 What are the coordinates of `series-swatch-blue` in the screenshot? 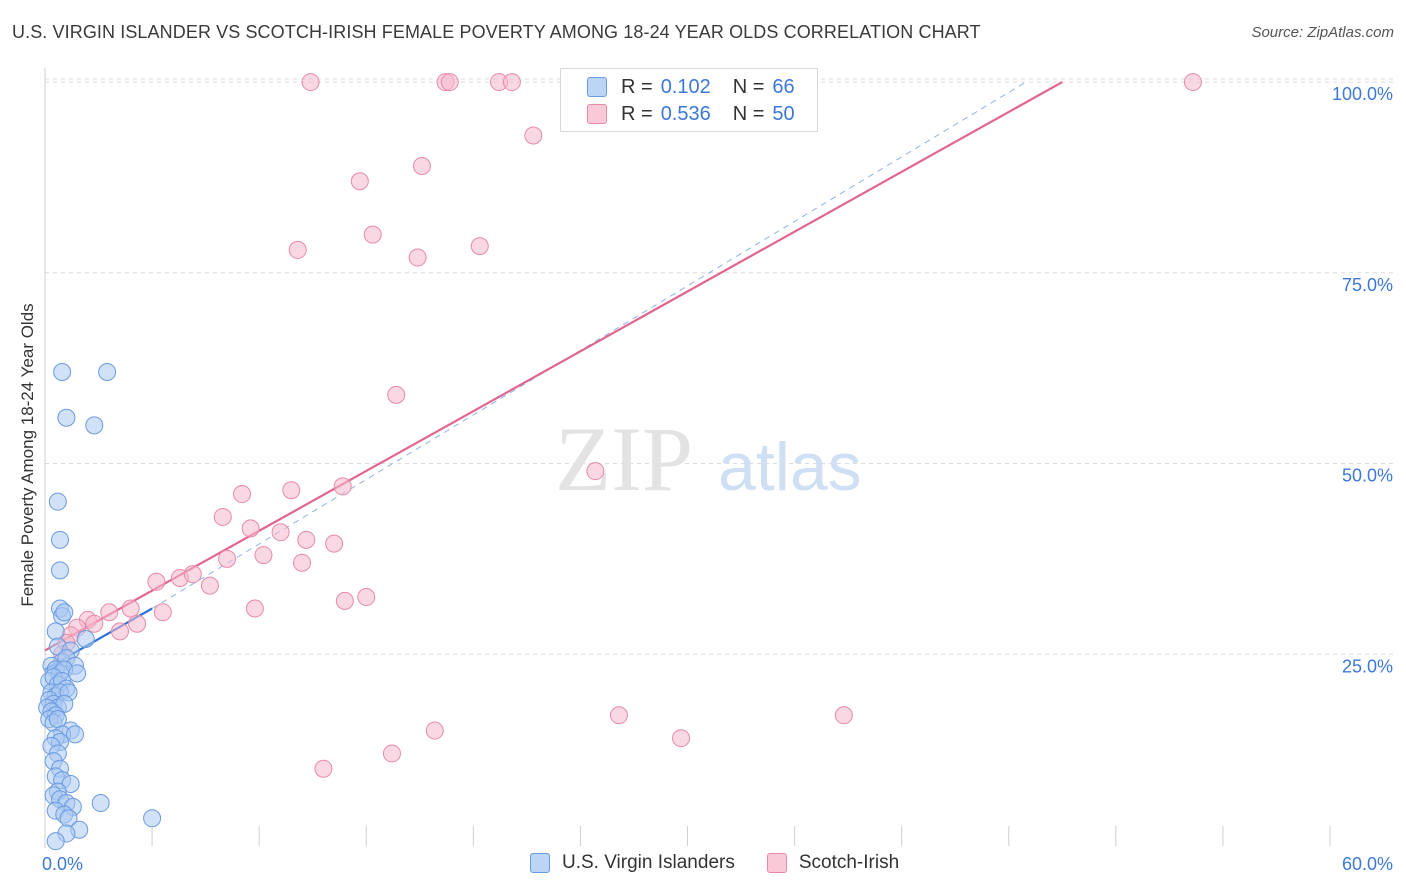 It's located at (540, 863).